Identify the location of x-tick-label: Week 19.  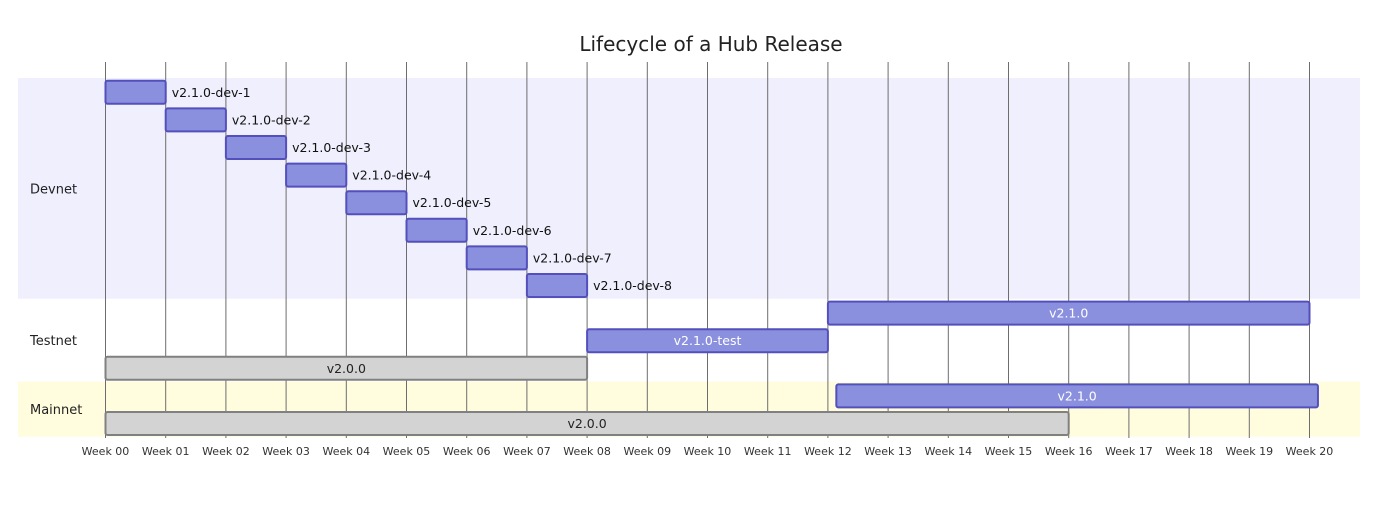
(1249, 451).